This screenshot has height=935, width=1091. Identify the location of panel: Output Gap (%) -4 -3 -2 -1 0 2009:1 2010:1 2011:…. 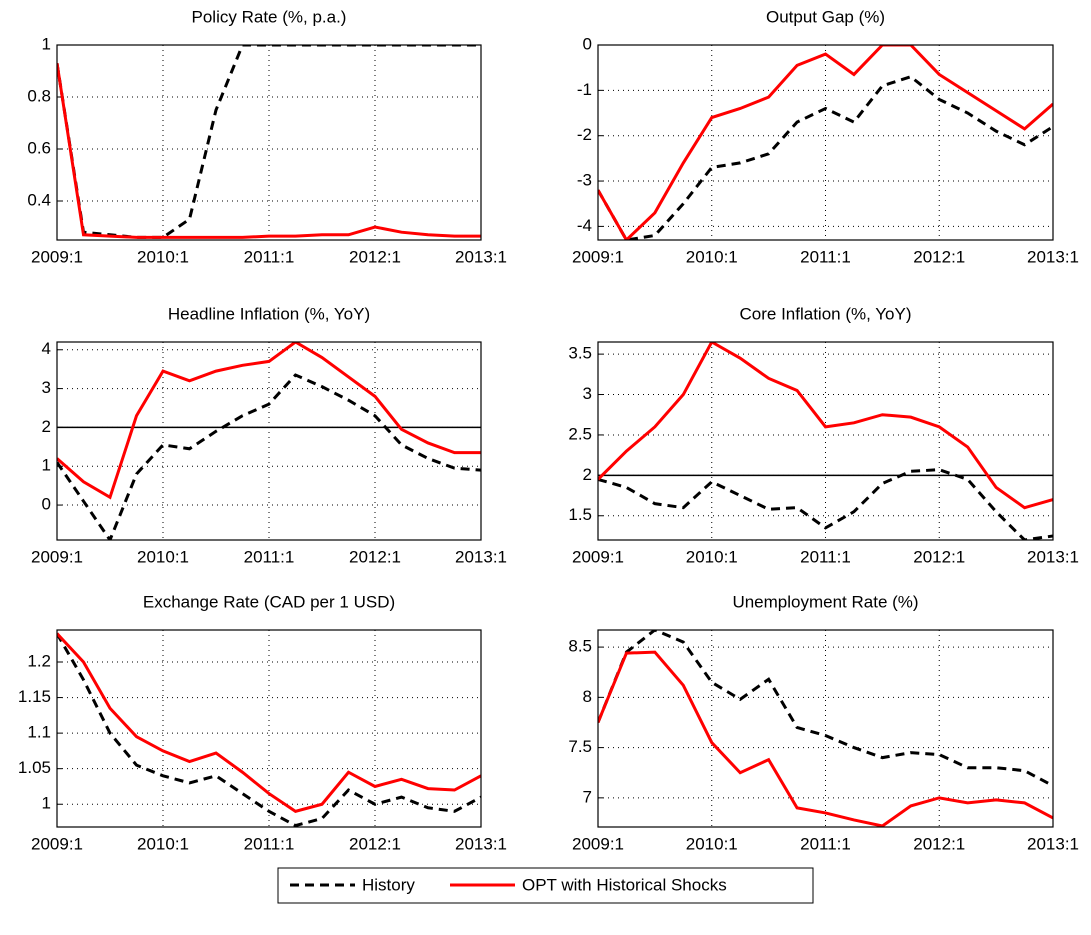
(825, 136).